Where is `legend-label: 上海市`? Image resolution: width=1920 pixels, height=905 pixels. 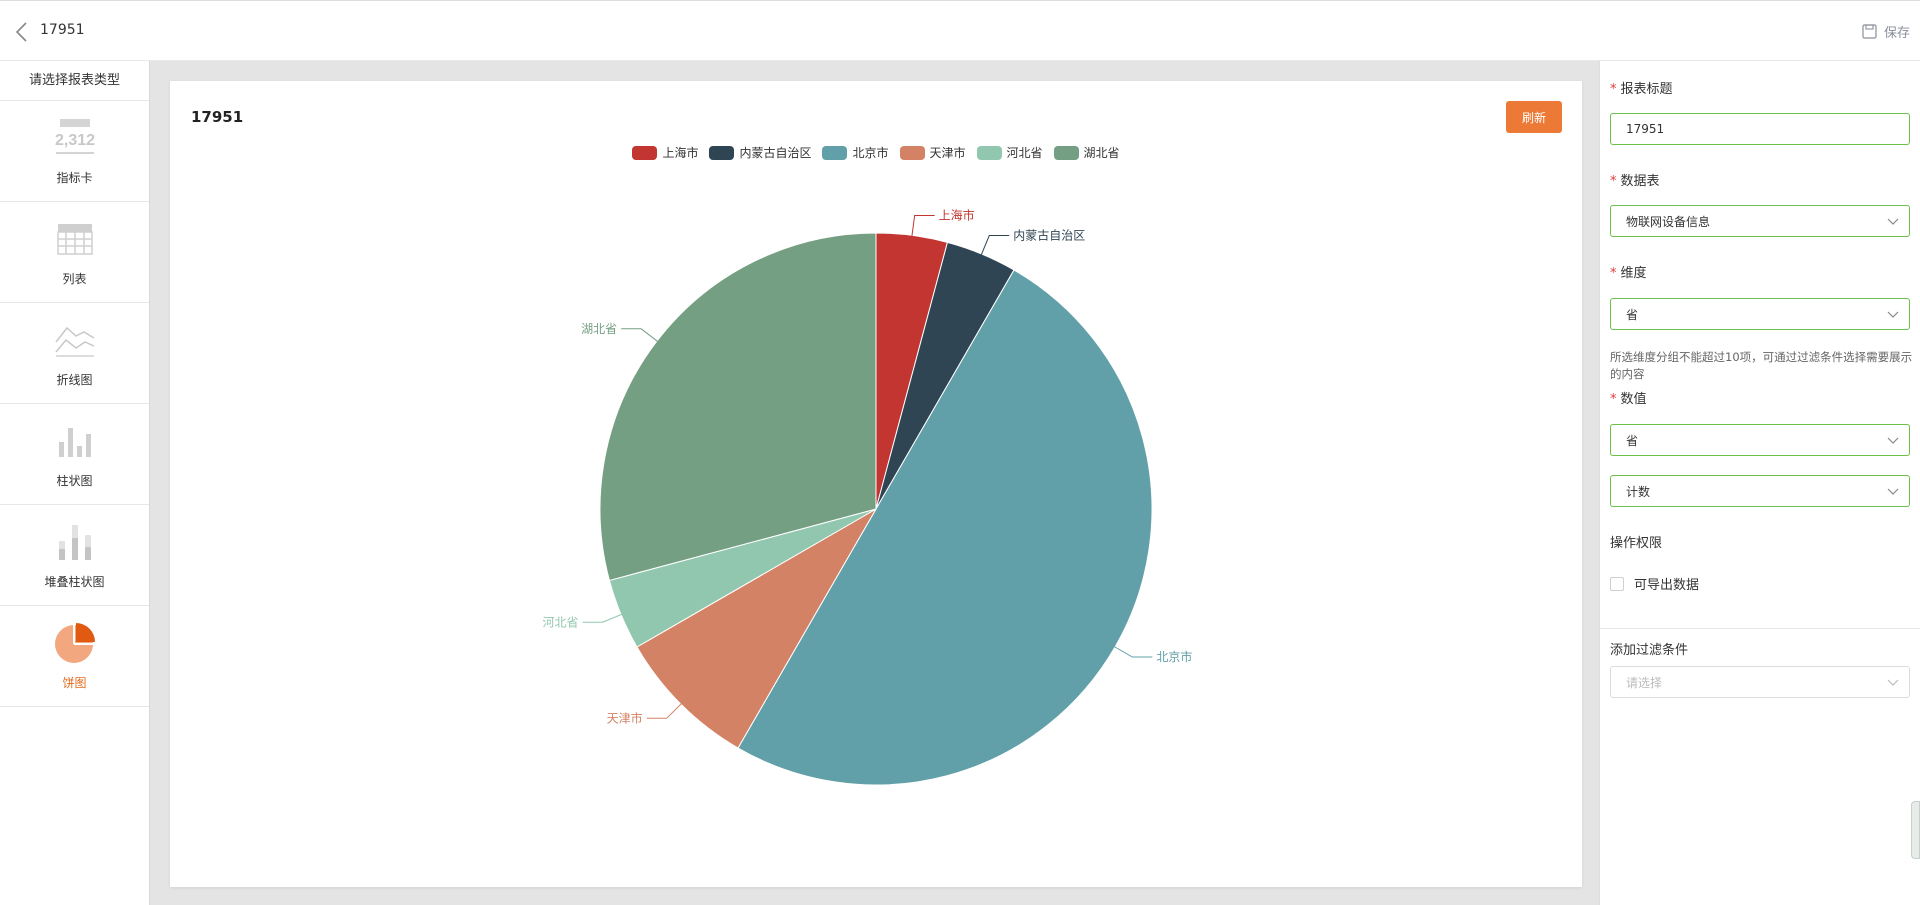 legend-label: 上海市 is located at coordinates (680, 153).